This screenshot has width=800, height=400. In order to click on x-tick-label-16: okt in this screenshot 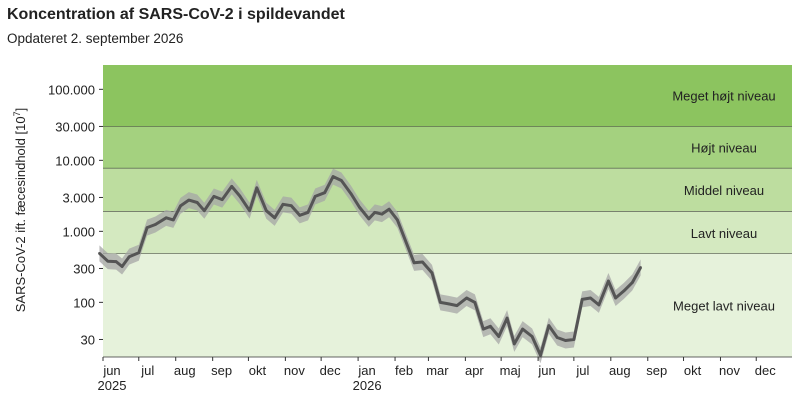, I will do `click(693, 370)`.